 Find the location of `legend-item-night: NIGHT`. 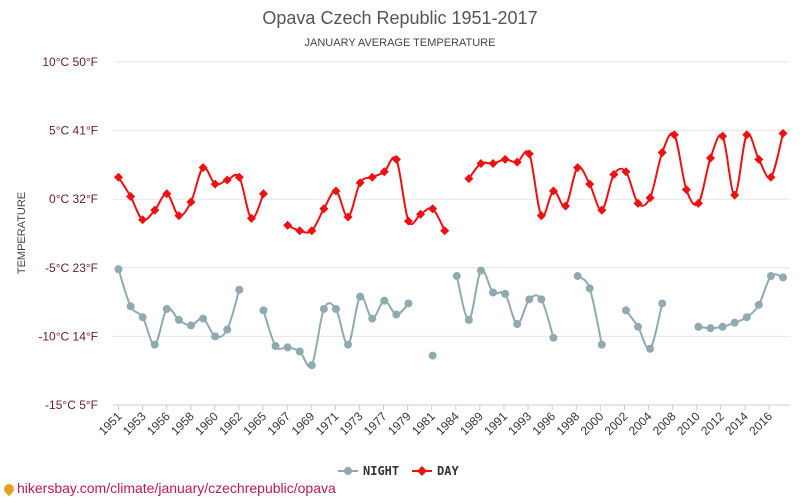

legend-item-night: NIGHT is located at coordinates (368, 471).